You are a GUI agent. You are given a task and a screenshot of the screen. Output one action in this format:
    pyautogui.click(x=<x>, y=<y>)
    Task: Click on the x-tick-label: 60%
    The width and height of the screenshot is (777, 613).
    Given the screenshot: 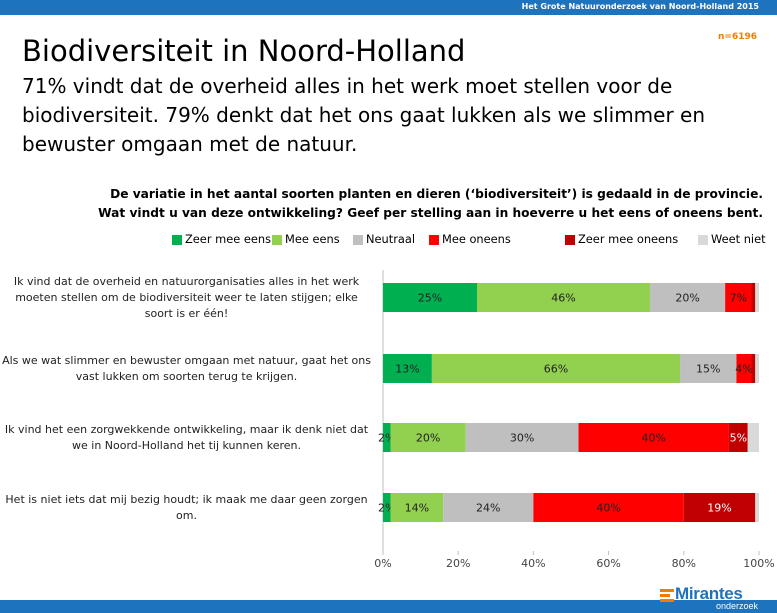 What is the action you would take?
    pyautogui.click(x=608, y=563)
    